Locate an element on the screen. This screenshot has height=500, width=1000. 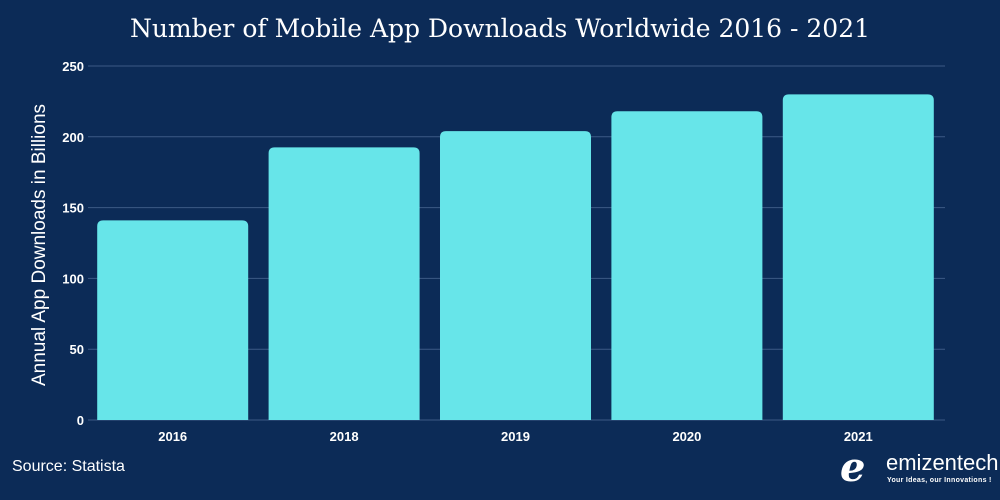
bar-2021 is located at coordinates (858, 257).